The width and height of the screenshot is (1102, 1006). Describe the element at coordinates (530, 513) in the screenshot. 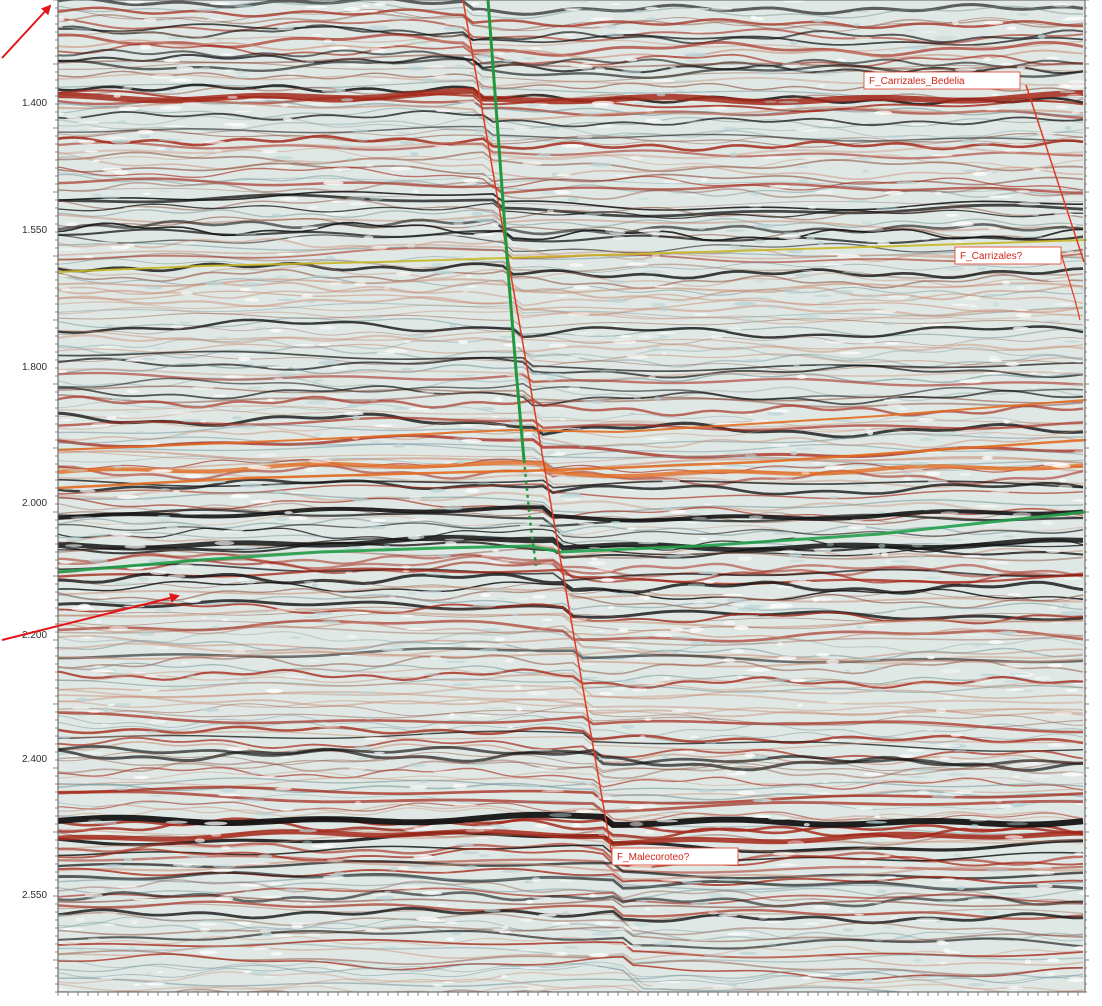

I see `fault-green-dashed` at that location.